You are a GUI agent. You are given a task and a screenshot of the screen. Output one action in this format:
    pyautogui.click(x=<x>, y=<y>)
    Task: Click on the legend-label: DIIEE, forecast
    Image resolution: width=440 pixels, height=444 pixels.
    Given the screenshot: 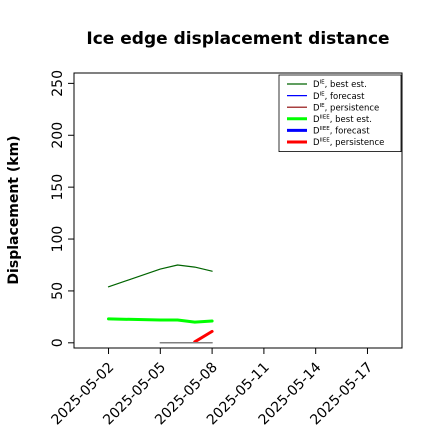 What is the action you would take?
    pyautogui.click(x=341, y=131)
    